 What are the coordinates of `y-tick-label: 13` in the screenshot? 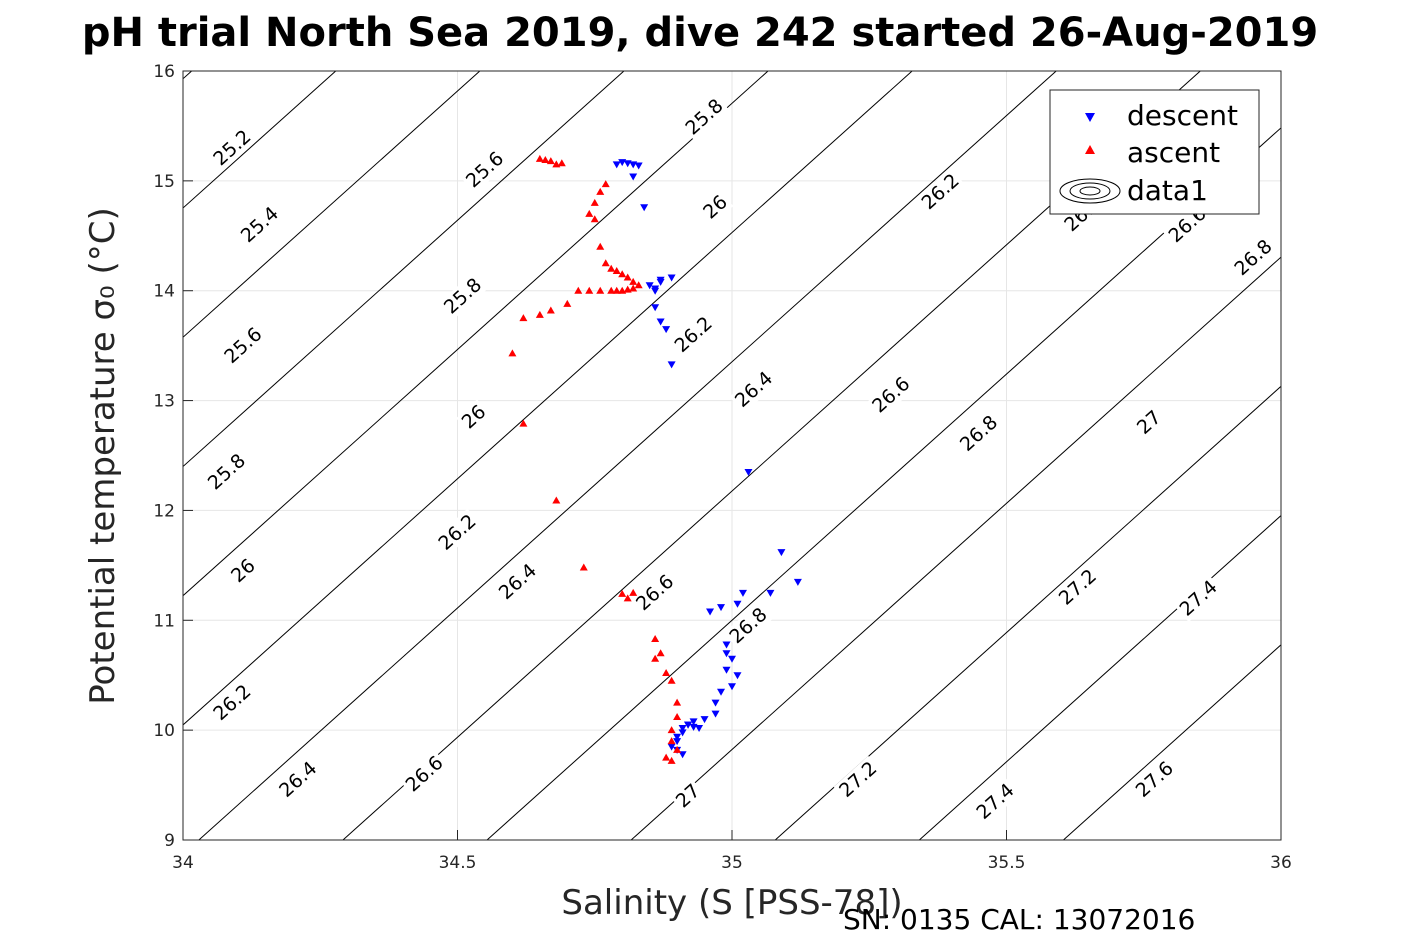 It's located at (164, 402).